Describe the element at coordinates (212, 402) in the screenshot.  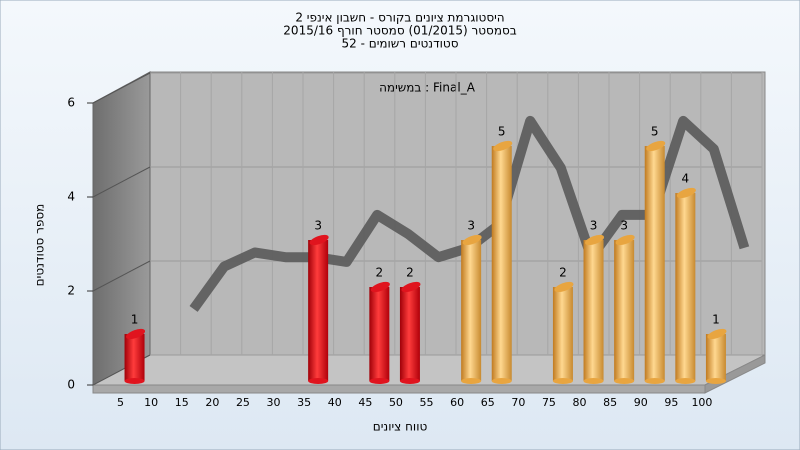
I see `x-tick-label: 20` at that location.